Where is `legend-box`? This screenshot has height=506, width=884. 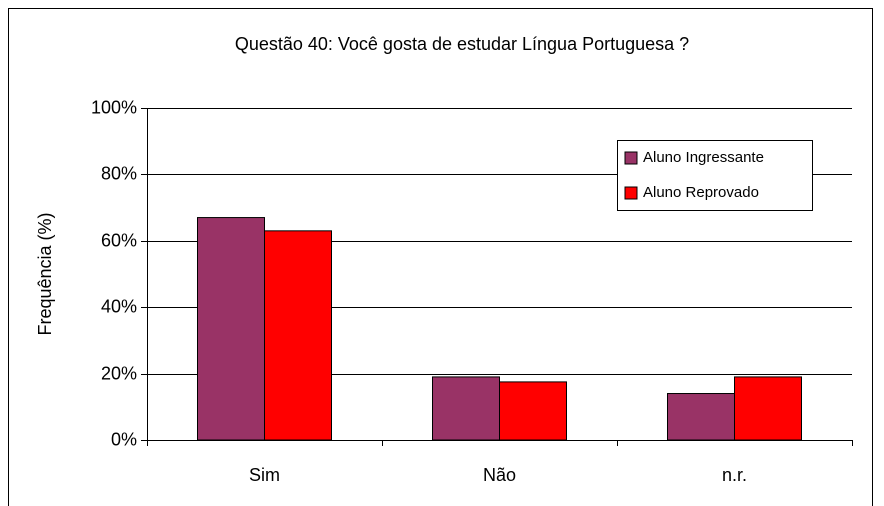 legend-box is located at coordinates (715, 175).